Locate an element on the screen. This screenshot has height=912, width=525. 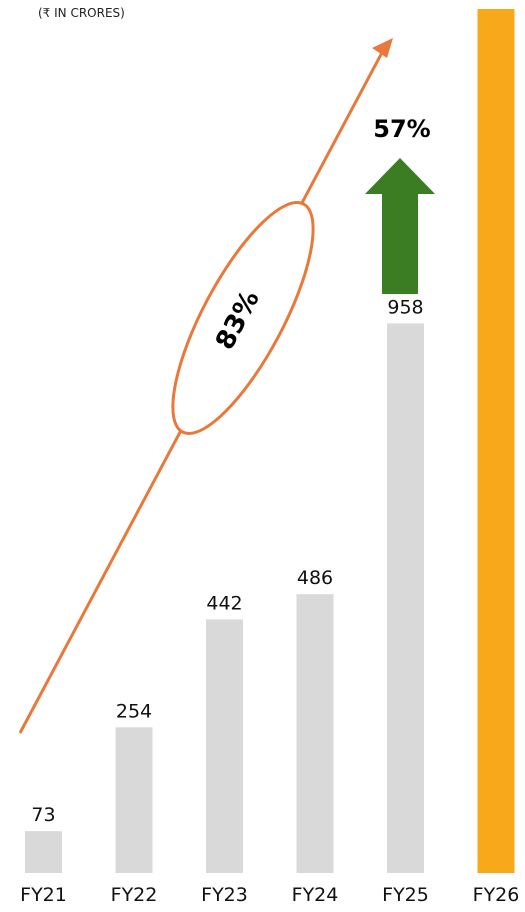
value-label-fy25: 958 is located at coordinates (405, 307).